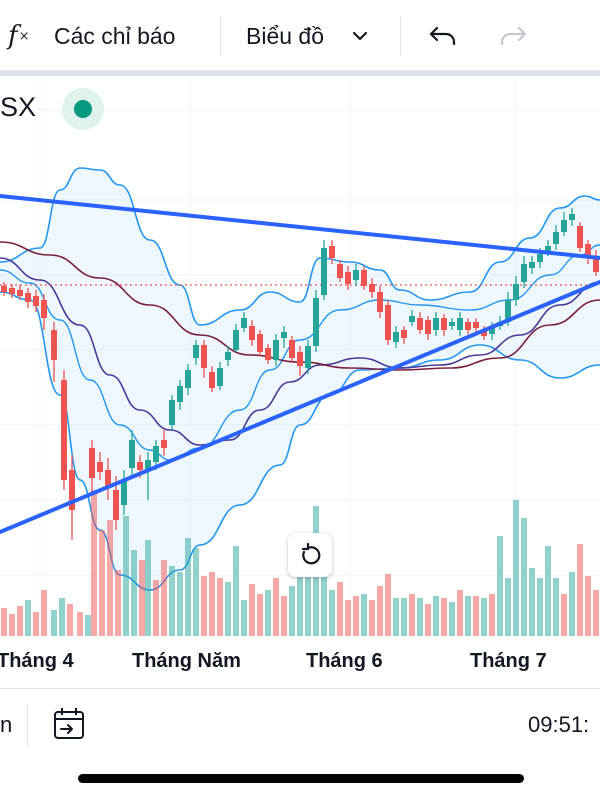 The width and height of the screenshot is (600, 800). Describe the element at coordinates (360, 36) in the screenshot. I see `chevron-down-icon` at that location.